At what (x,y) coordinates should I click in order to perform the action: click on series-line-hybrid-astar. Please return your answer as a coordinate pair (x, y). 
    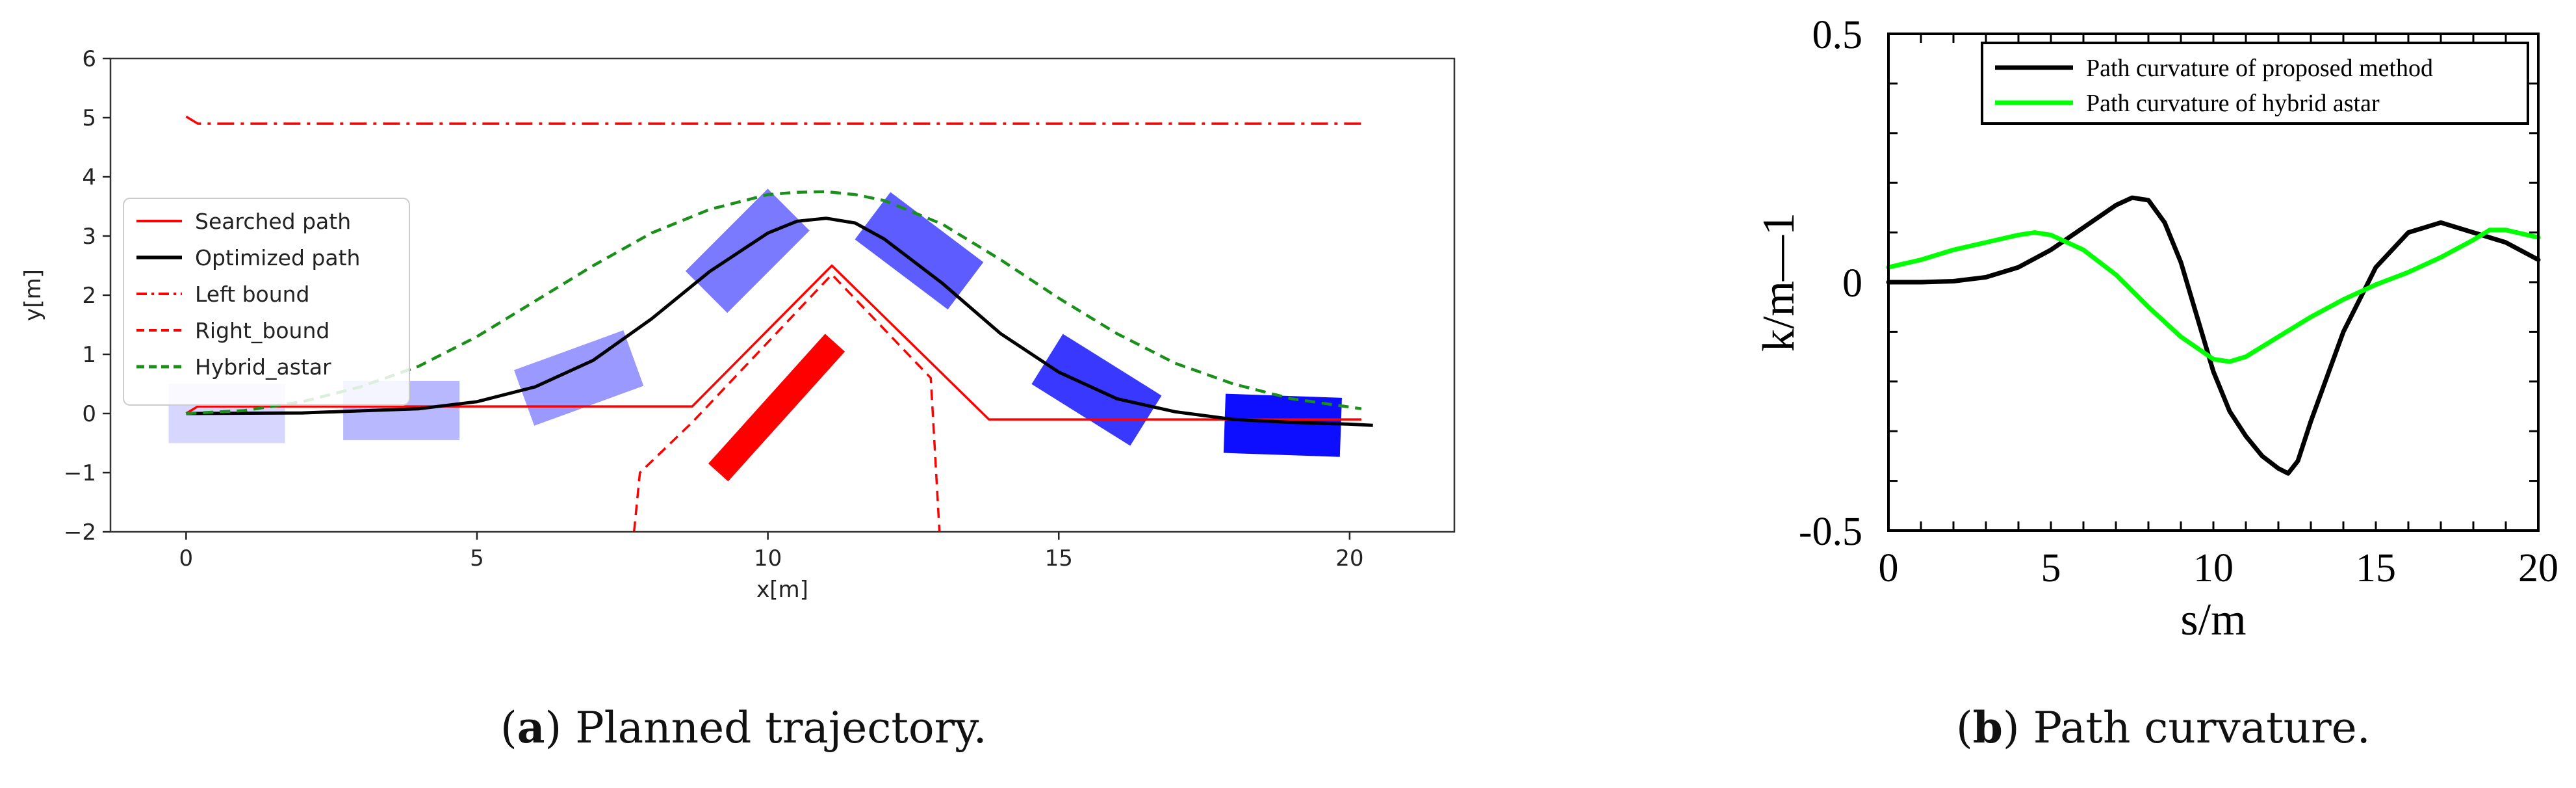
    Looking at the image, I should click on (774, 302).